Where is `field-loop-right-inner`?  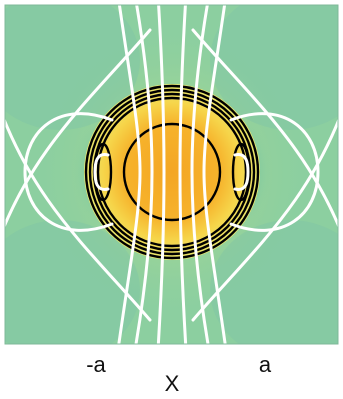 field-loop-right-inner is located at coordinates (241, 172).